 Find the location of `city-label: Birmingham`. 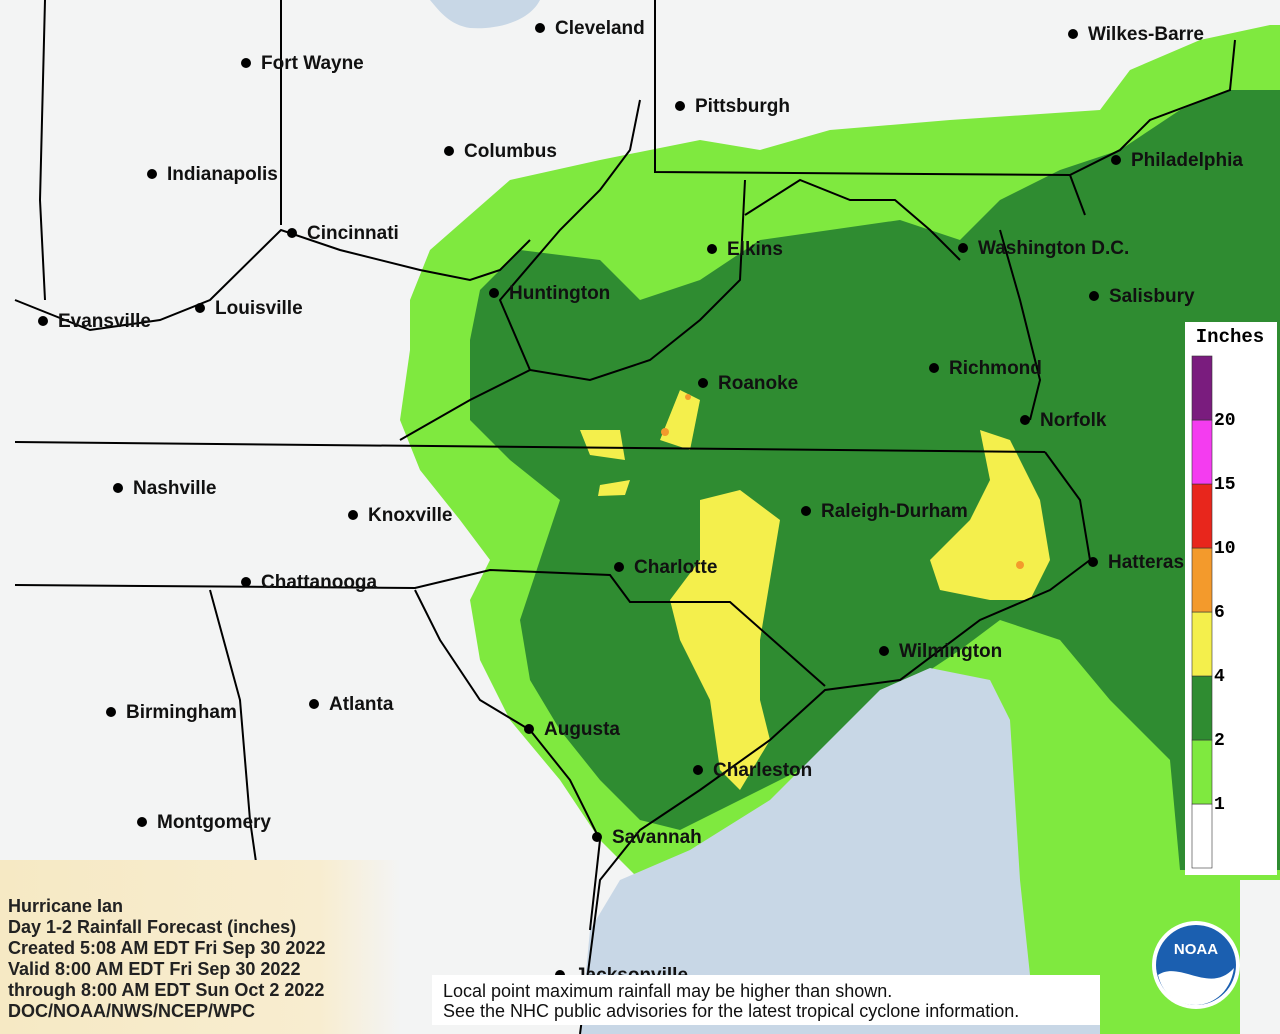

city-label: Birmingham is located at coordinates (181, 712).